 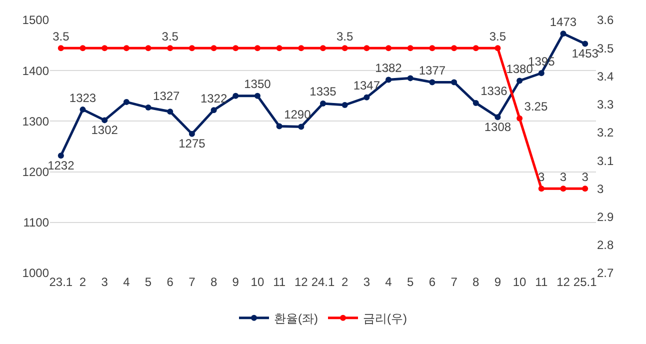 I want to click on y2-tick-label: 2.9, so click(x=605, y=217).